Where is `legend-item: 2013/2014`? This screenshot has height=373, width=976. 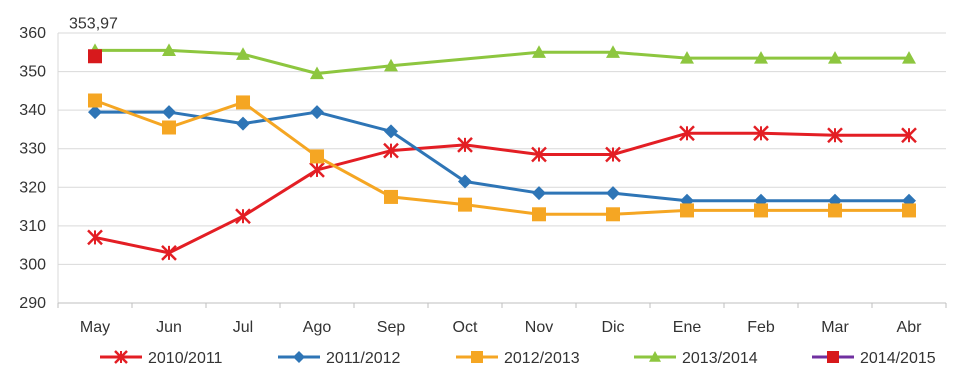
legend-item: 2013/2014 is located at coordinates (696, 358).